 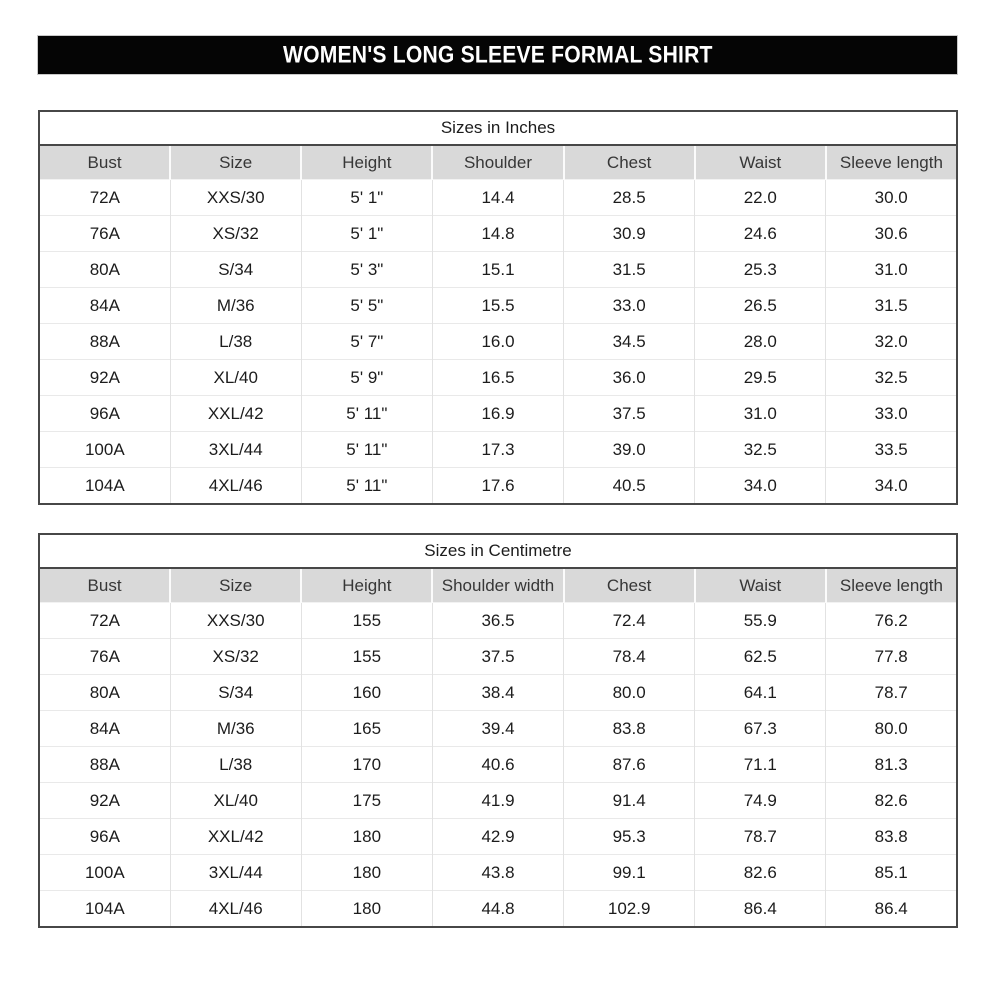 I want to click on table-cell: 100A, so click(x=105, y=449).